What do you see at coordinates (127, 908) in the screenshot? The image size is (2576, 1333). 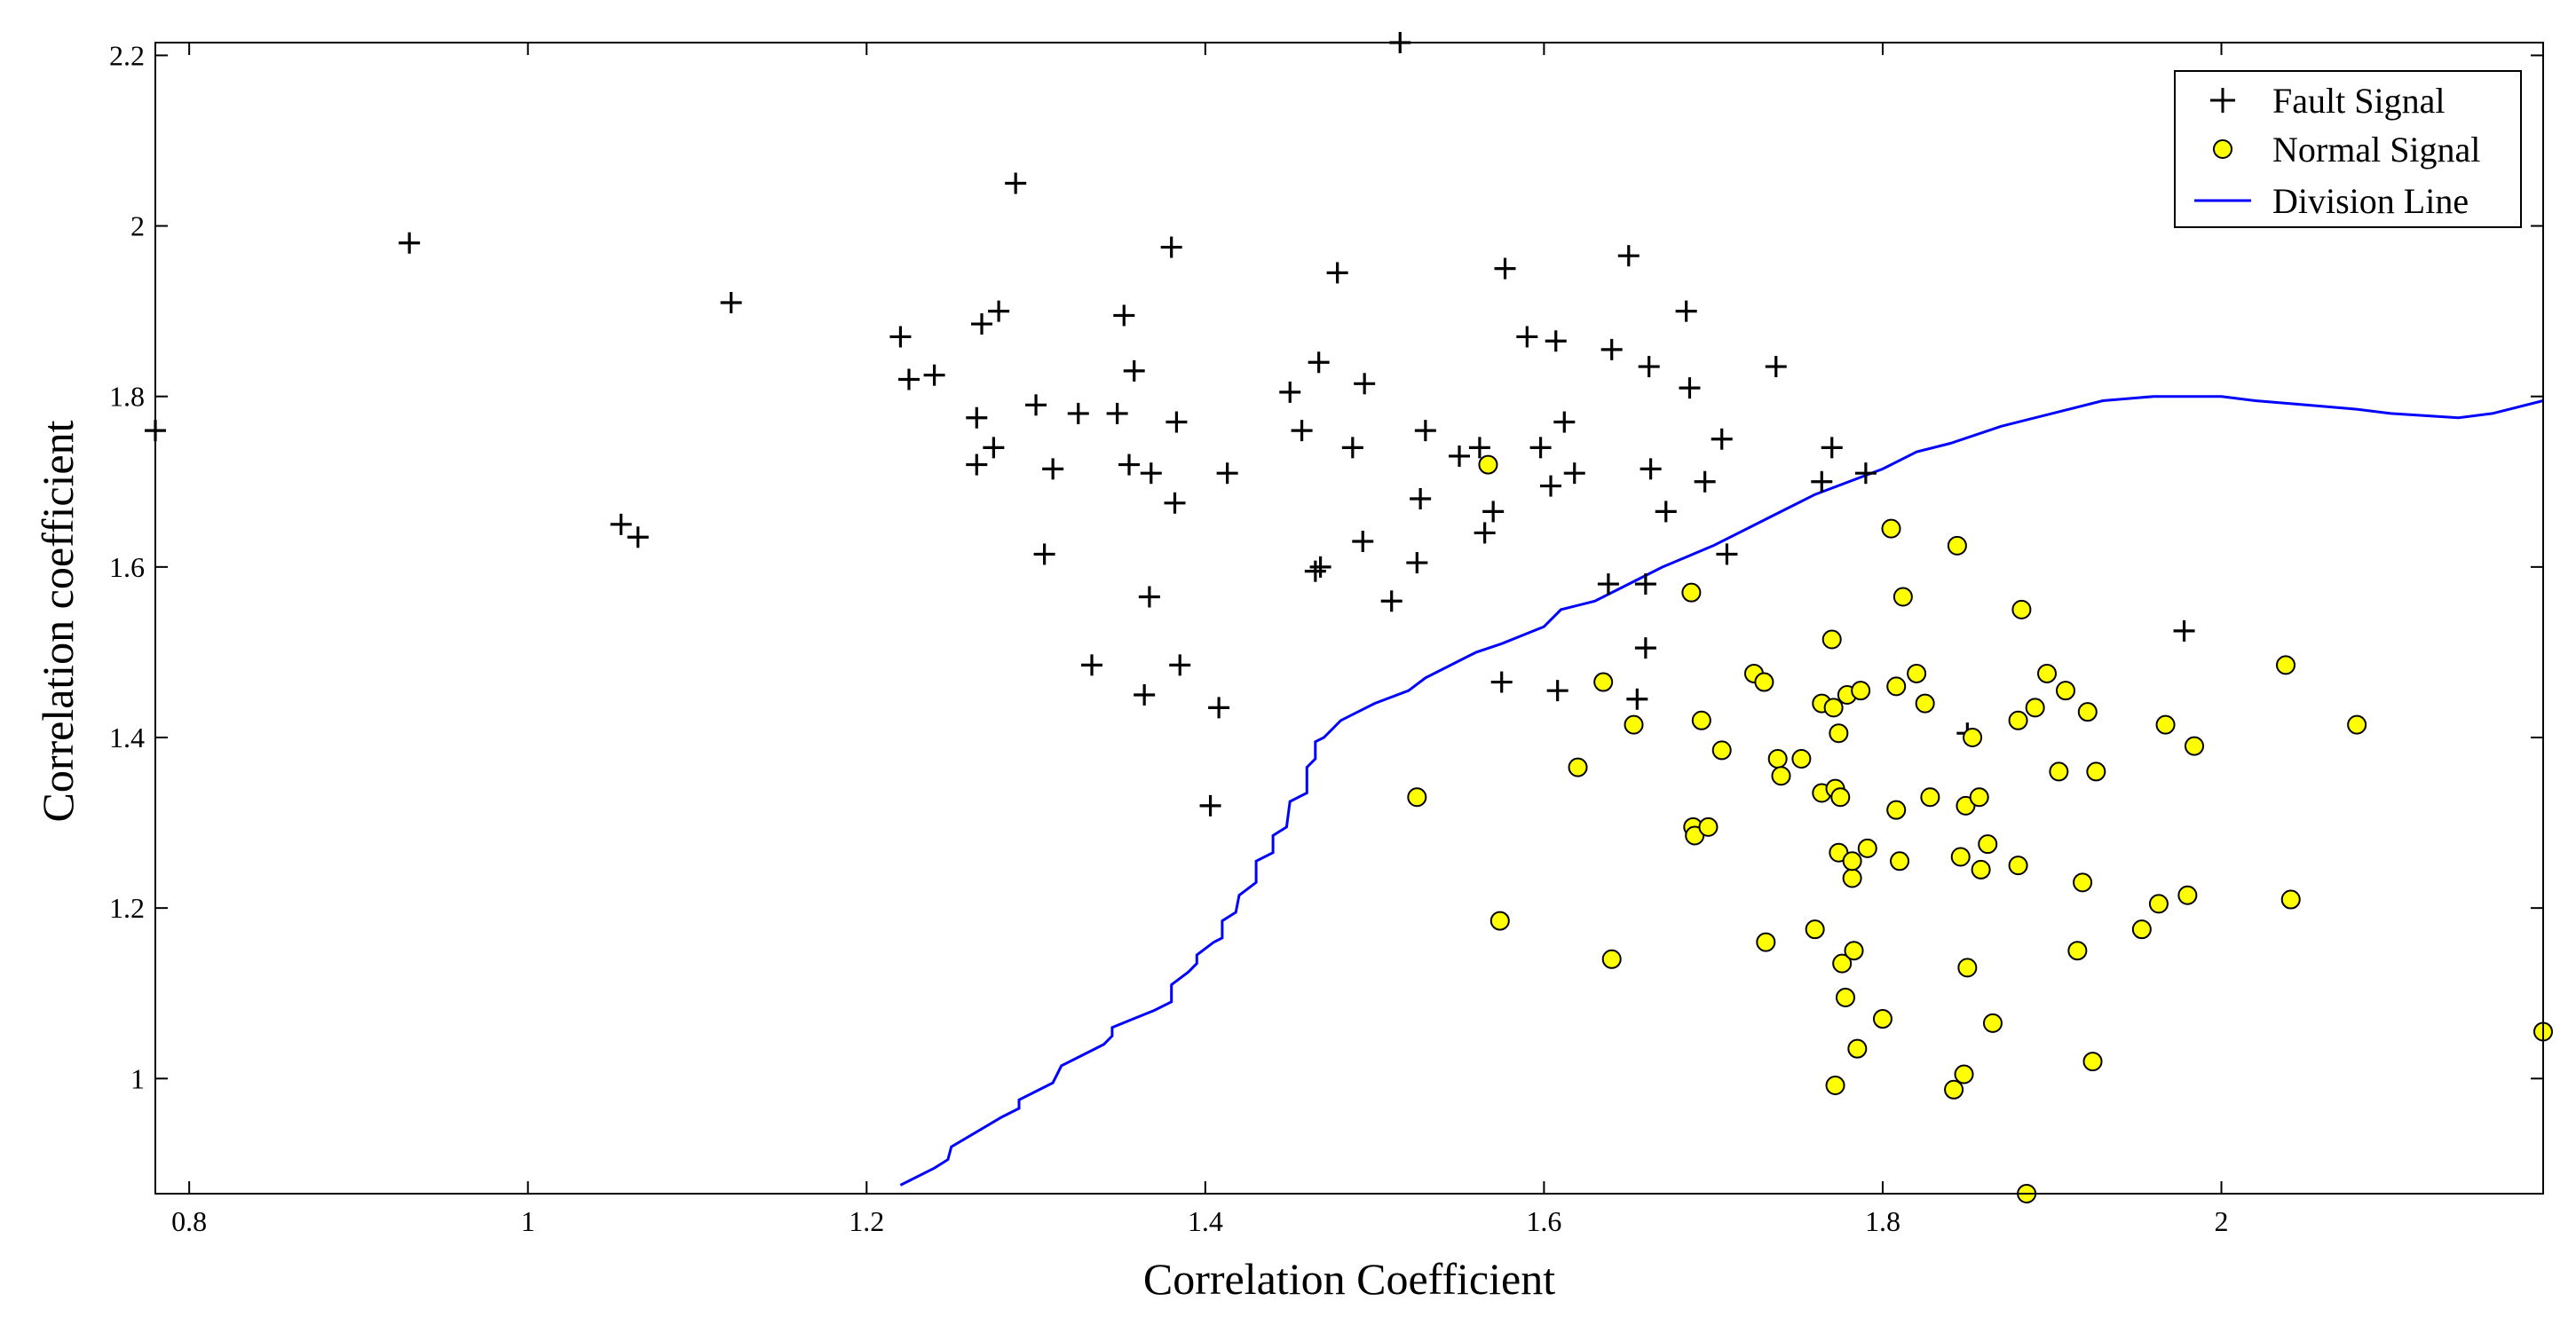 I see `y-tick-label: 1.2` at bounding box center [127, 908].